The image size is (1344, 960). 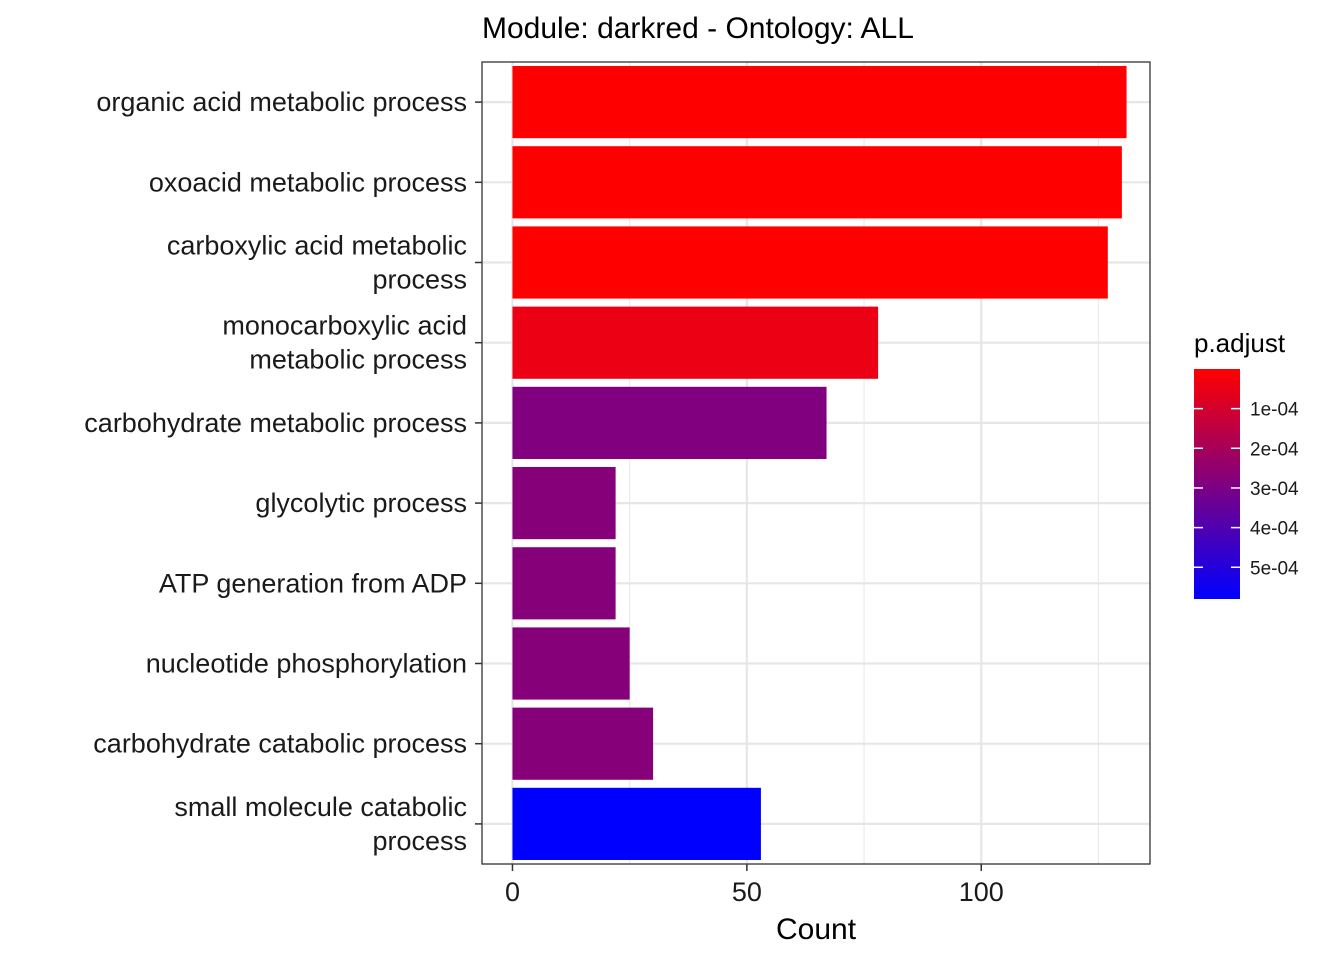 I want to click on y-tick-label: monocarboxylic acid, so click(x=344, y=326).